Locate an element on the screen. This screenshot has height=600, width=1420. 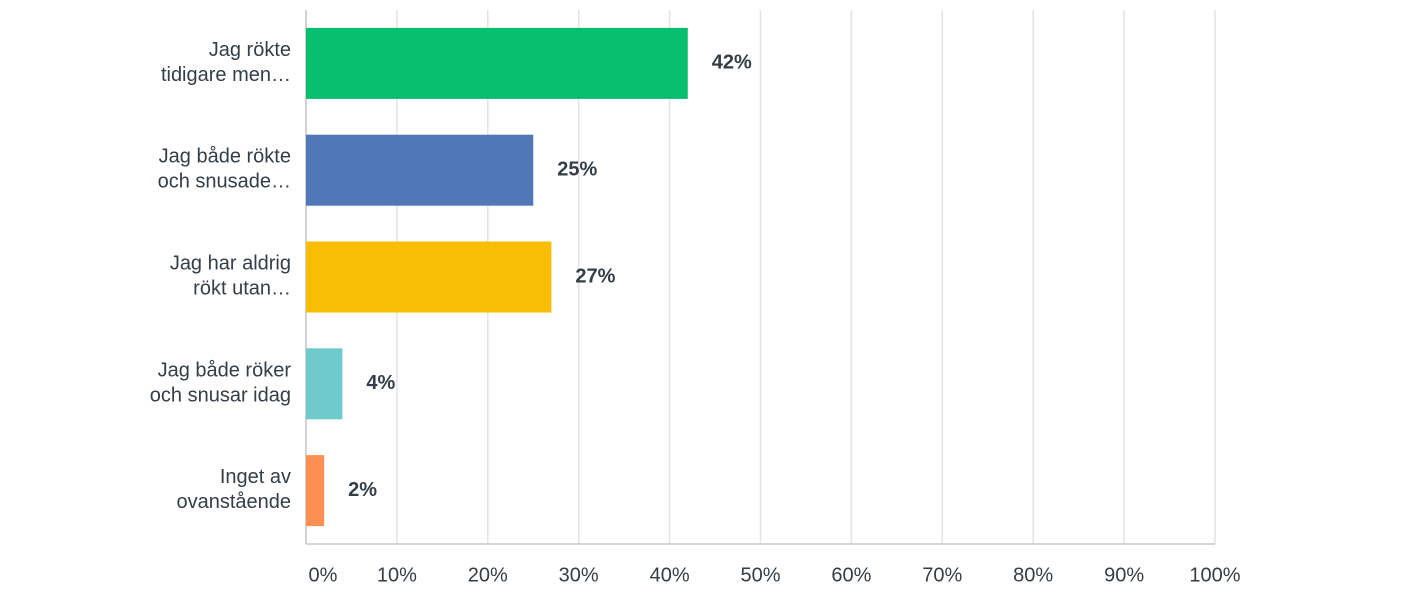
x-tick-label: 50% is located at coordinates (760, 575).